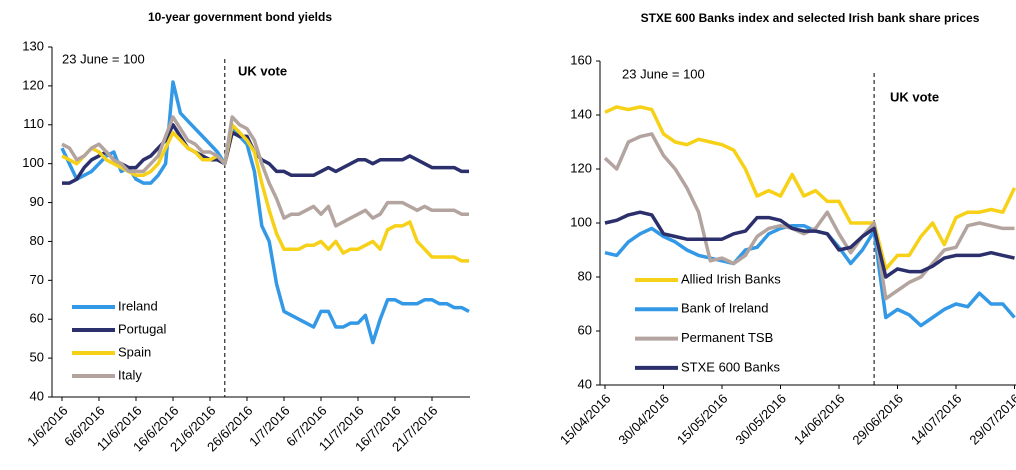 The image size is (1016, 470). I want to click on x-tick-label: 29/06/2016, so click(877, 419).